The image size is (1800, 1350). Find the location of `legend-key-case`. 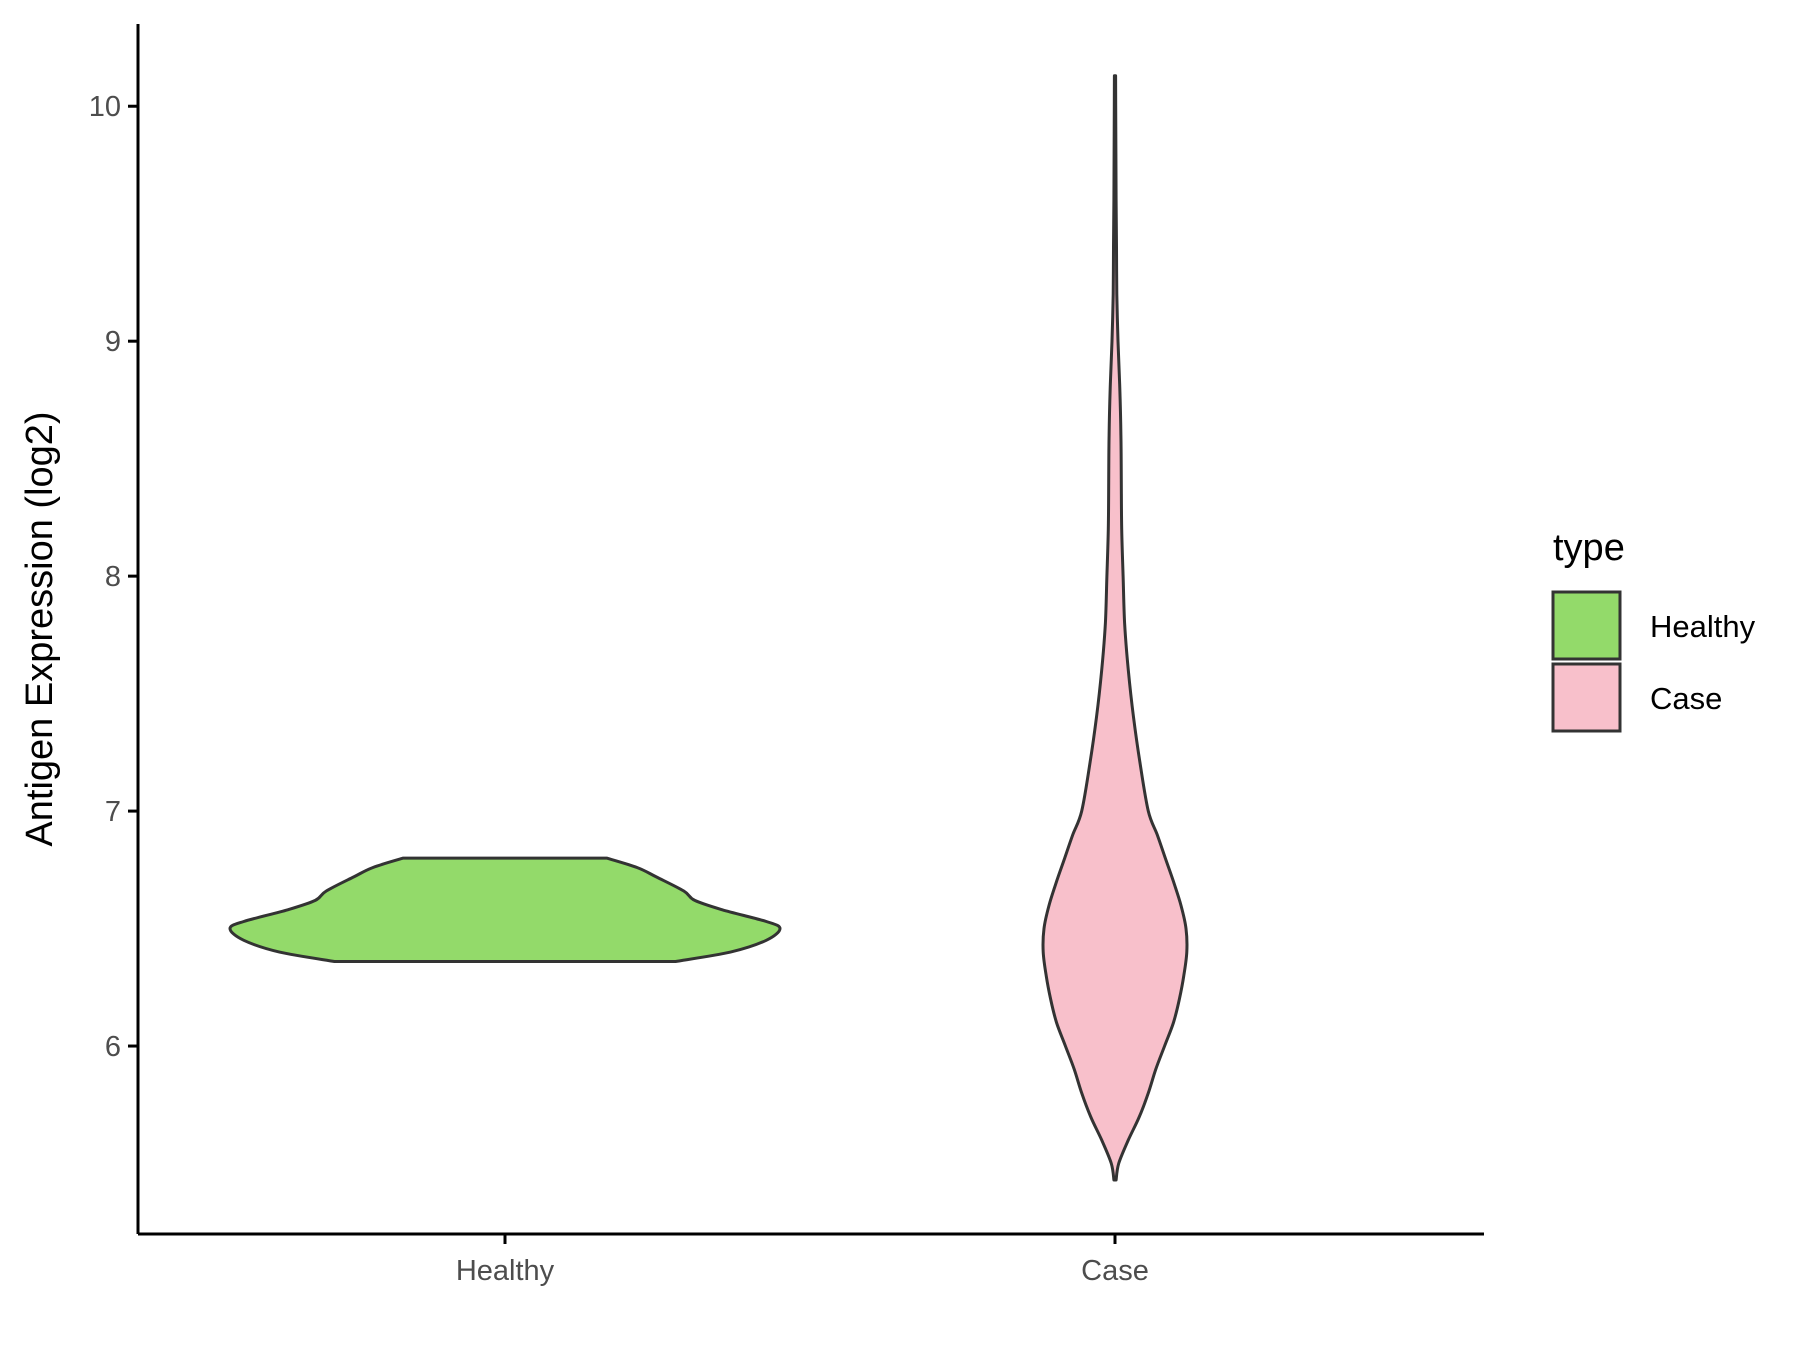

legend-key-case is located at coordinates (1586, 697).